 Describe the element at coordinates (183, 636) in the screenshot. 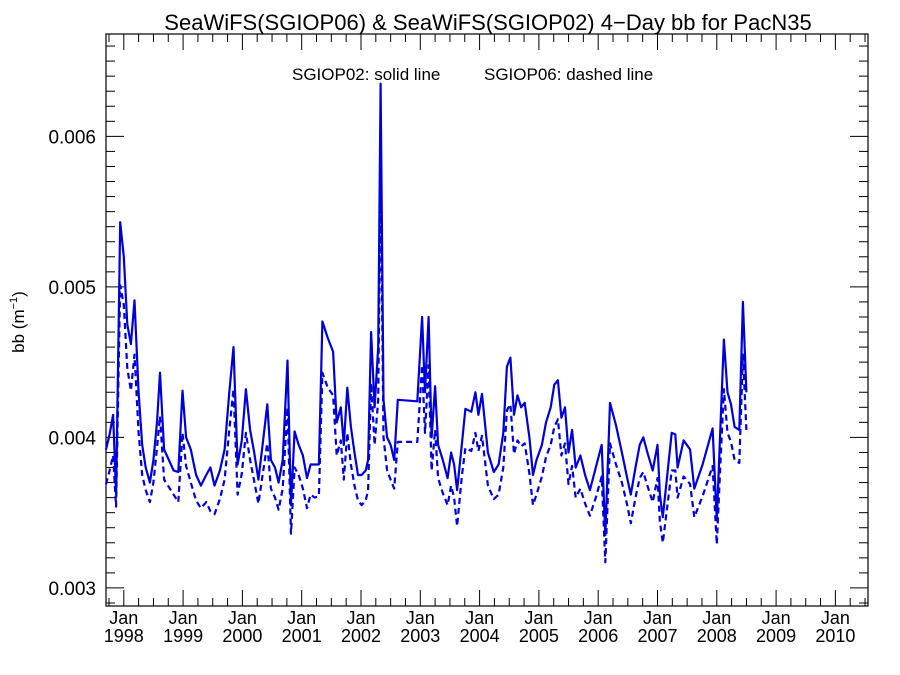

I see `x-tick-year-label: 1999` at that location.